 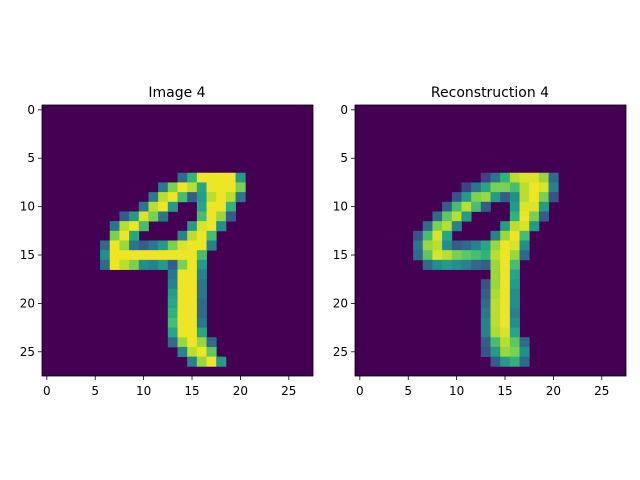 I want to click on x-tick-label: 0, so click(x=360, y=391).